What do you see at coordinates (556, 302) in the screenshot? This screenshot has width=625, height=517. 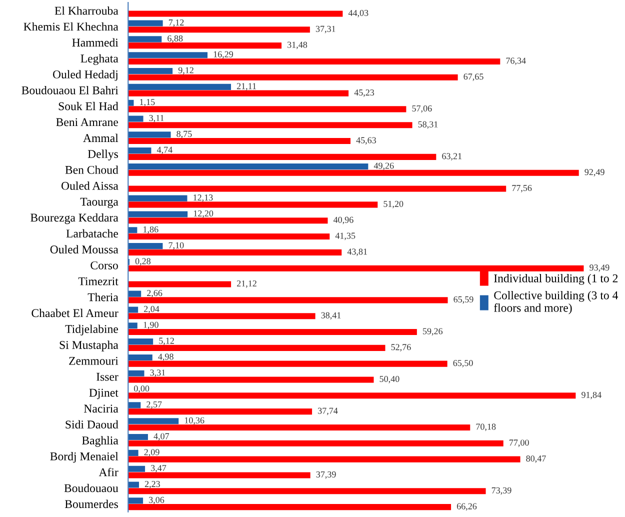 I see `legend-label: Collective building (3 to 4 floors and more)` at bounding box center [556, 302].